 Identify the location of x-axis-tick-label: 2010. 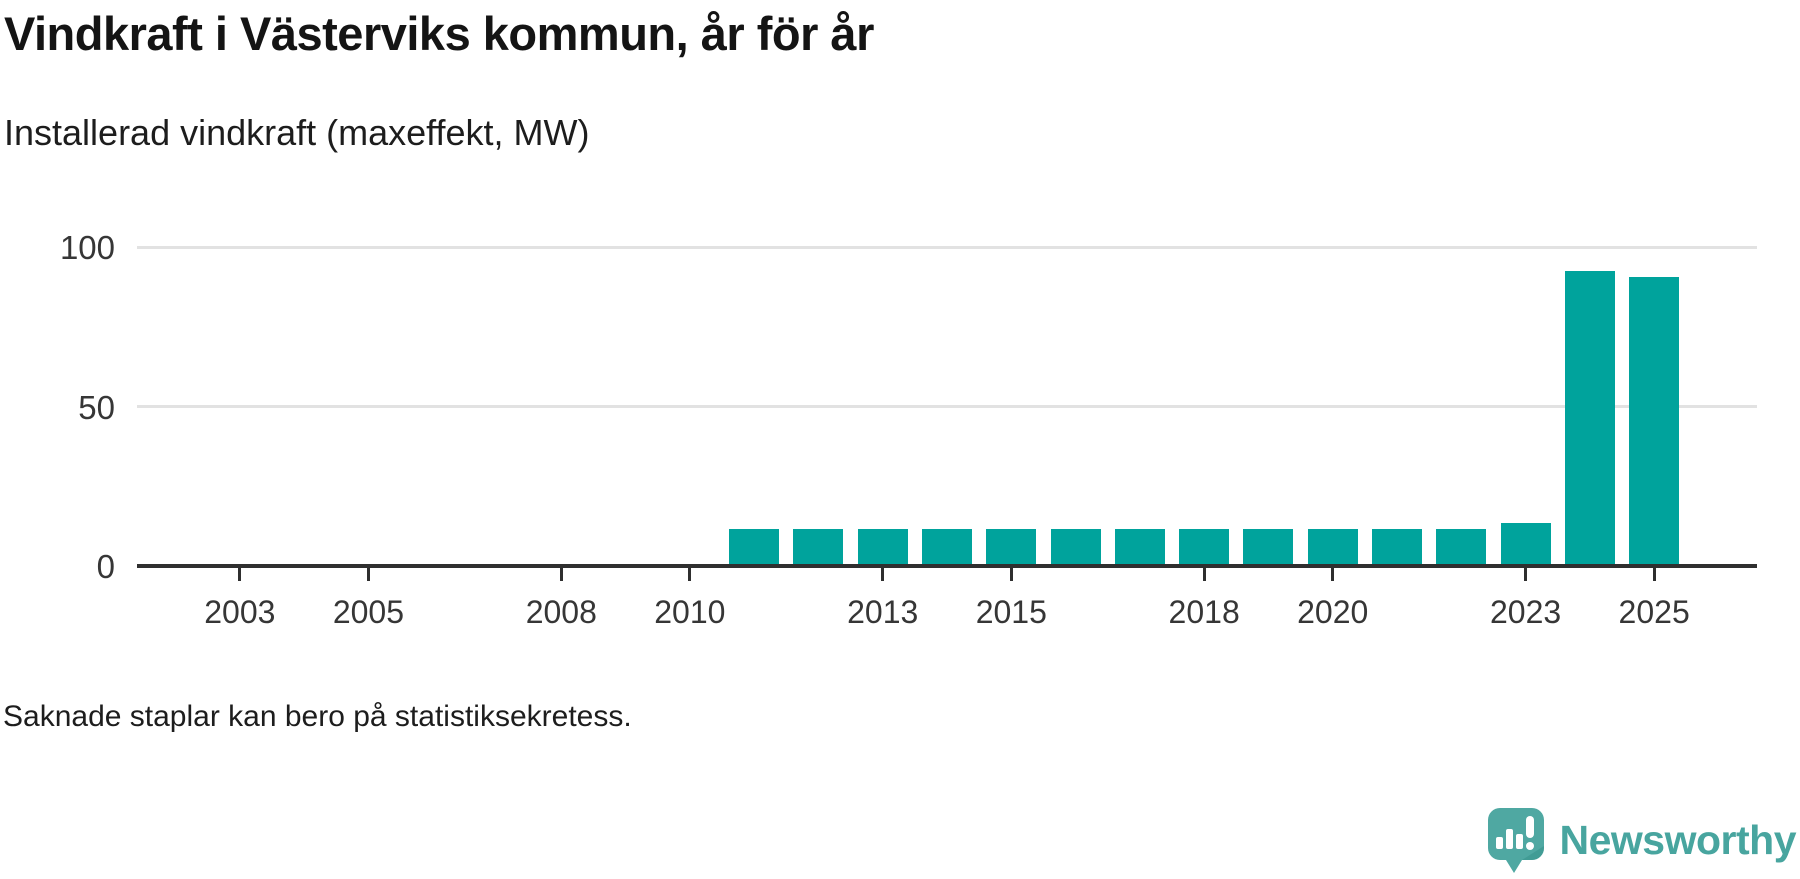
(690, 612).